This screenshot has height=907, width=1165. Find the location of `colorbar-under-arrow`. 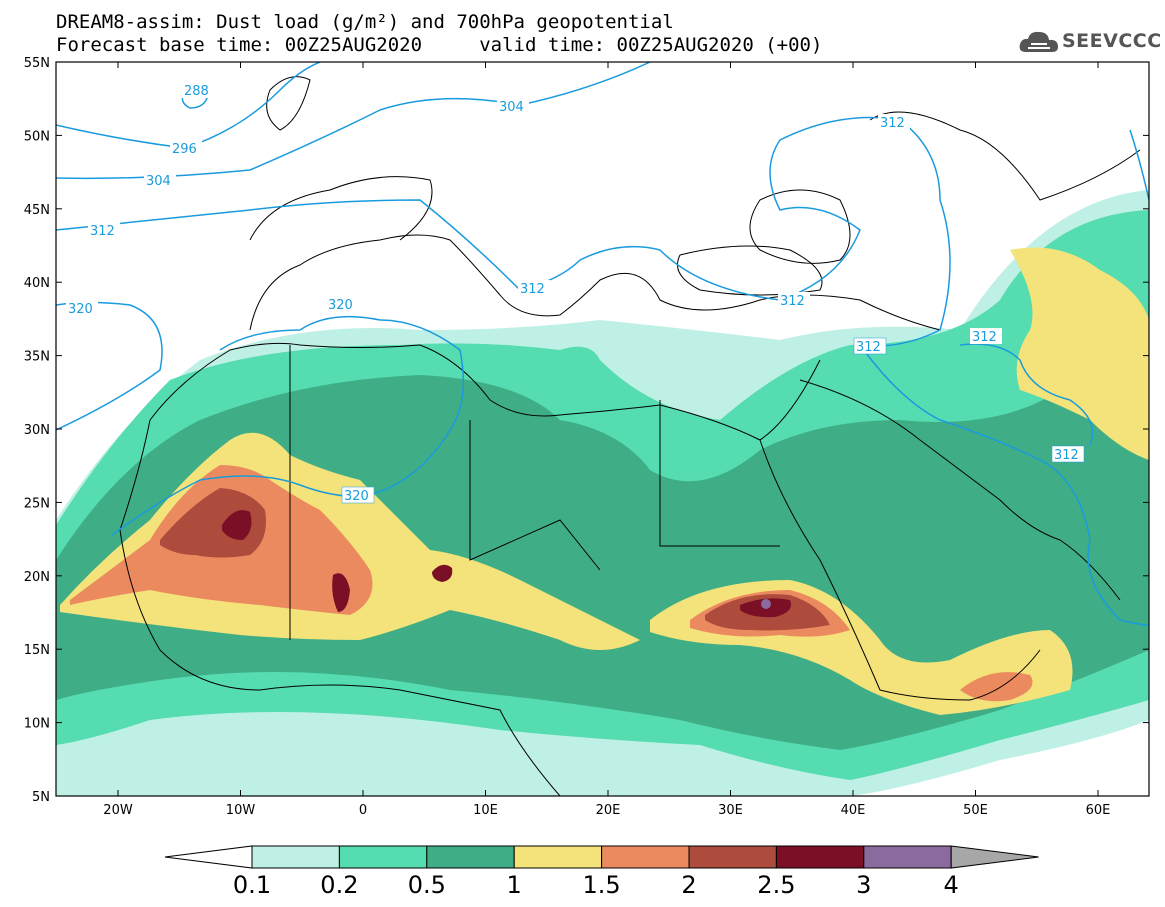

colorbar-under-arrow is located at coordinates (208, 857).